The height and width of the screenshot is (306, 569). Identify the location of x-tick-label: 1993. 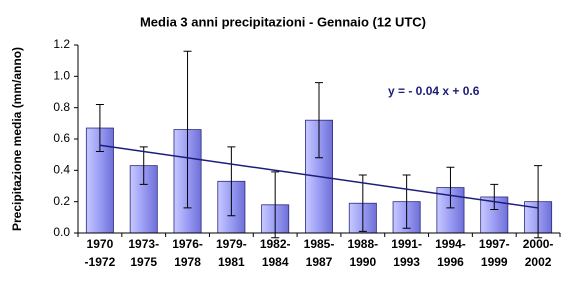
(406, 262).